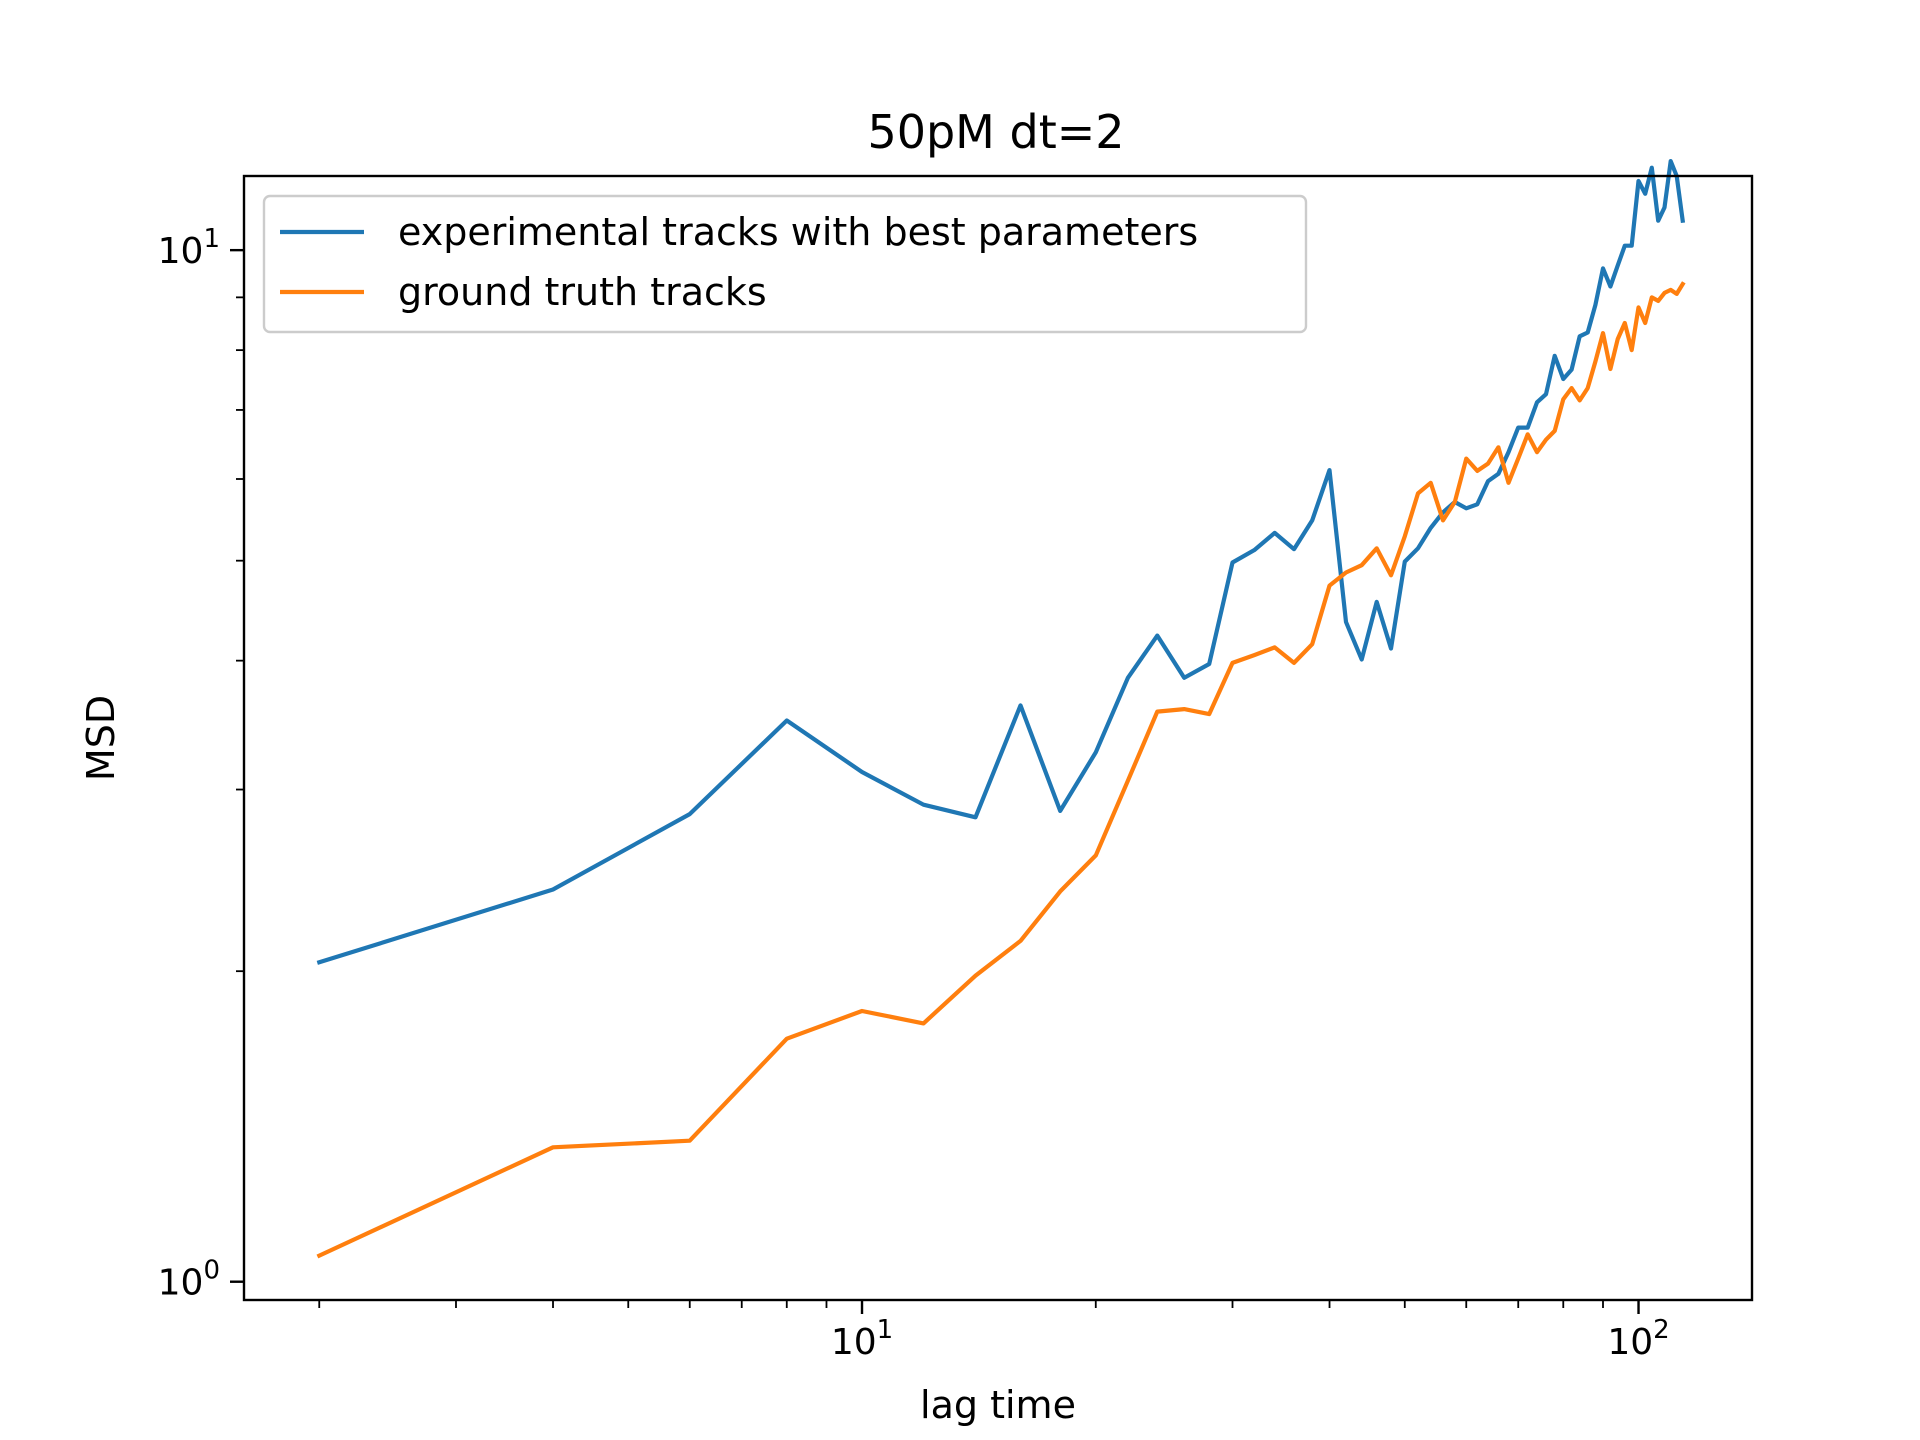 Image resolution: width=1920 pixels, height=1440 pixels. Describe the element at coordinates (798, 232) in the screenshot. I see `legend-label-1: experimental tracks with best parameters` at that location.